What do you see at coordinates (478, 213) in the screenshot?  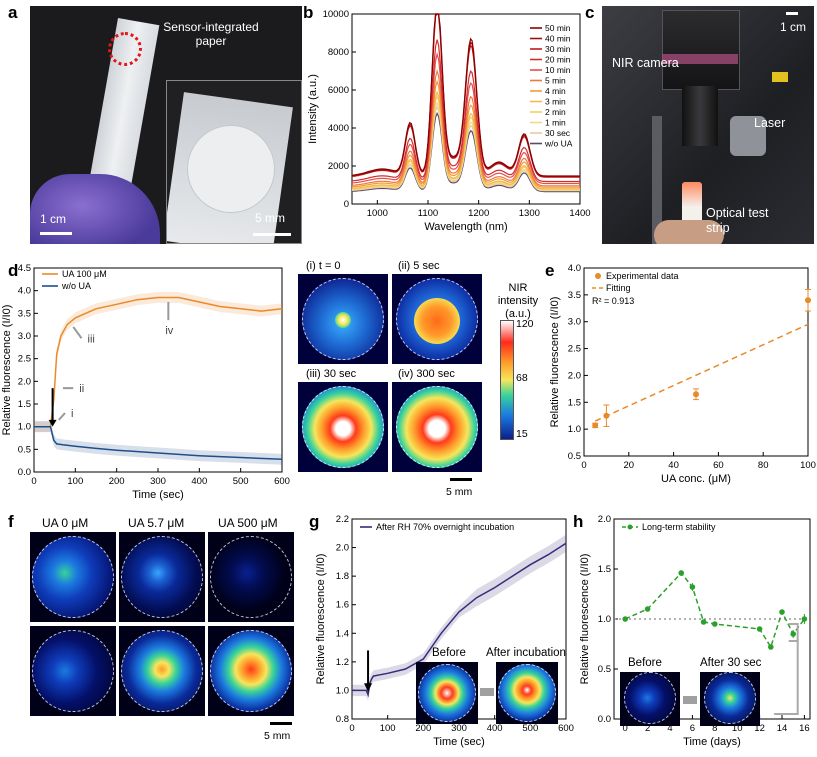 I see `x-tick-label: 1200` at bounding box center [478, 213].